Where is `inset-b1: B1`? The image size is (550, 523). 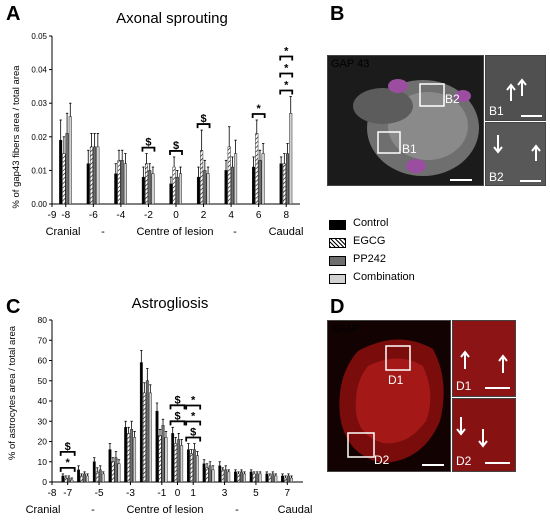
inset-b1: B1 is located at coordinates (515, 88).